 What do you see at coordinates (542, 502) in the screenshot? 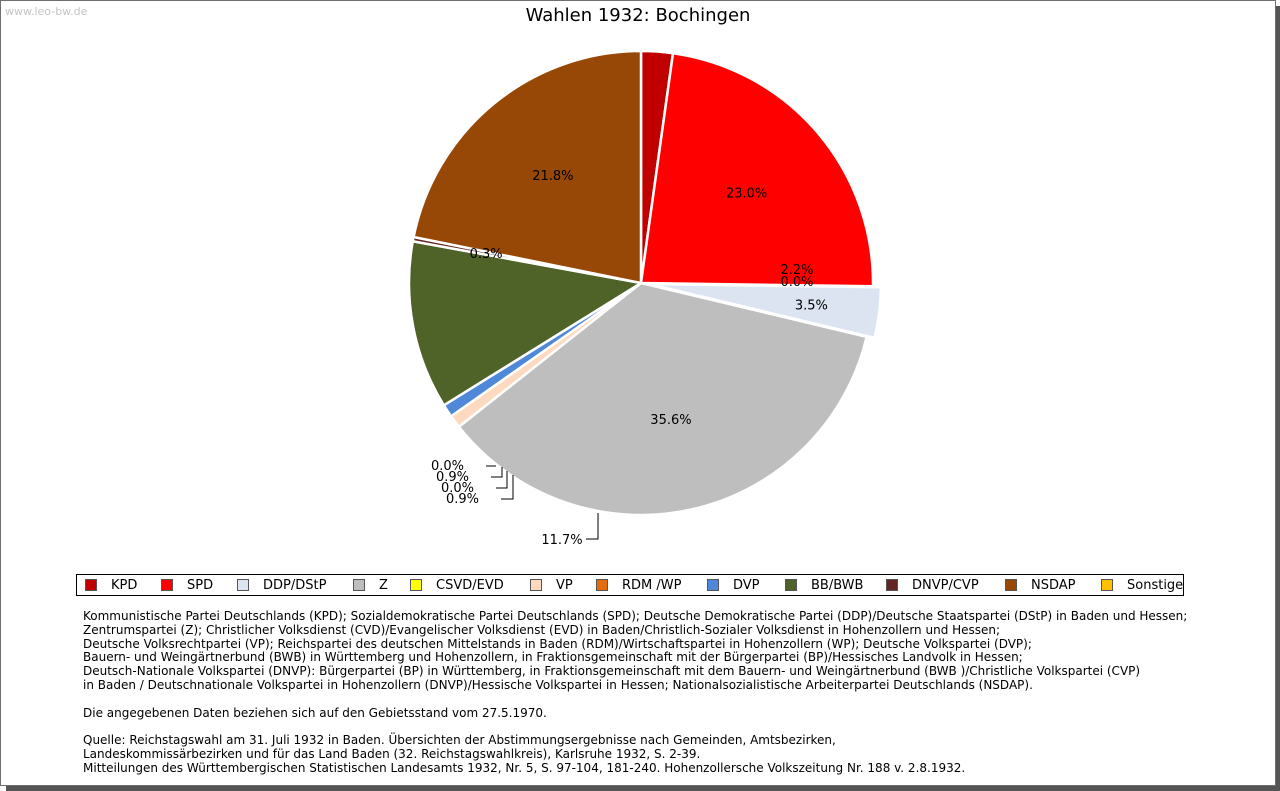
I see `label-leader-lines` at bounding box center [542, 502].